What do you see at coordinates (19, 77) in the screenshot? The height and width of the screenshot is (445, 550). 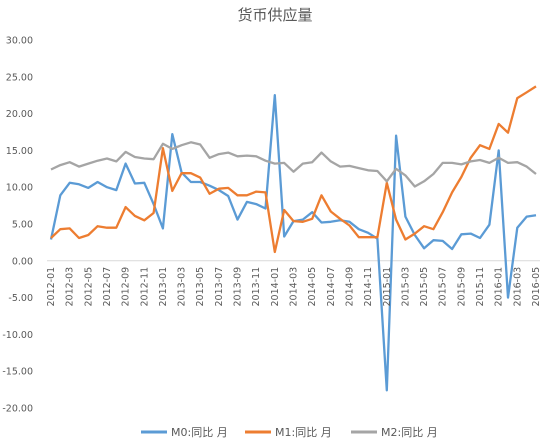 I see `y-tick-label: 25.00` at bounding box center [19, 77].